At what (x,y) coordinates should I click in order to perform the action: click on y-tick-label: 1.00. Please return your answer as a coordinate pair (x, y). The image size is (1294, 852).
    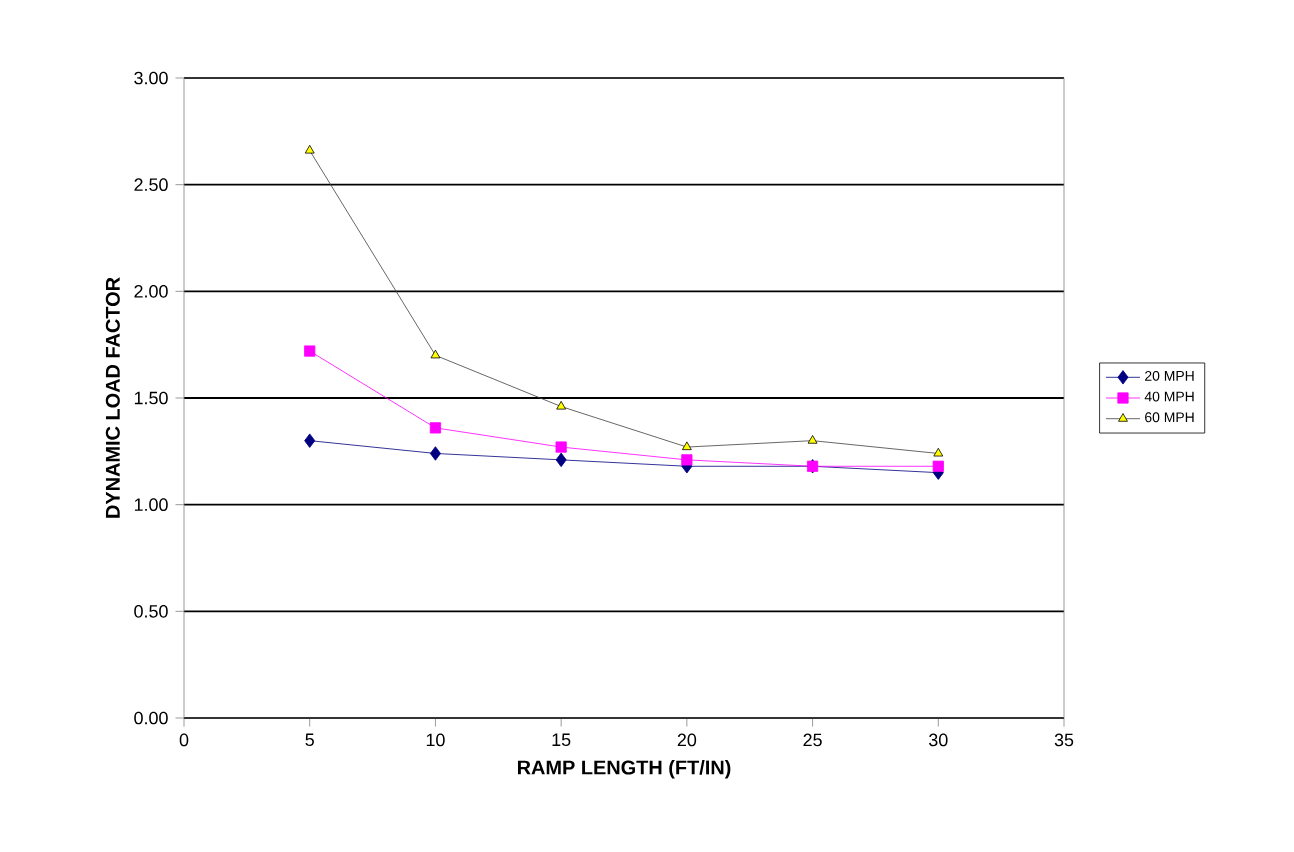
    Looking at the image, I should click on (151, 505).